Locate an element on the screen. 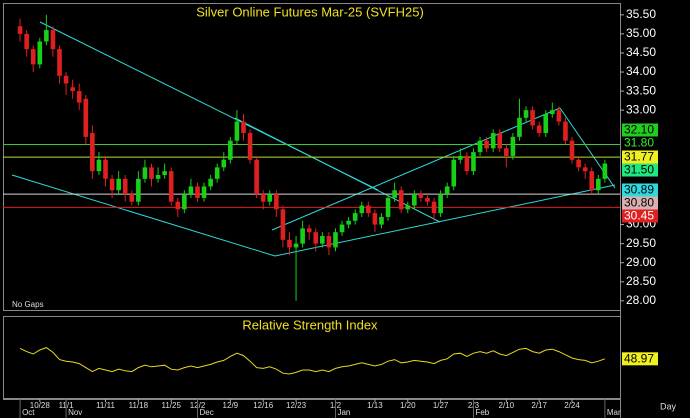  rsi-tag-label: 48.97 is located at coordinates (639, 358).